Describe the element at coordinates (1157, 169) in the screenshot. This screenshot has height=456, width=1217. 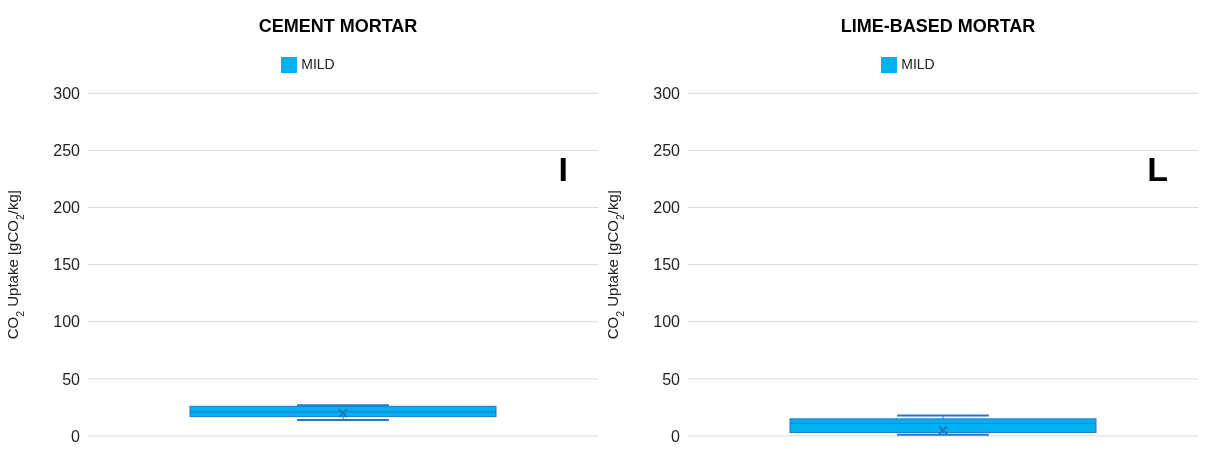
I see `annotation: L` at that location.